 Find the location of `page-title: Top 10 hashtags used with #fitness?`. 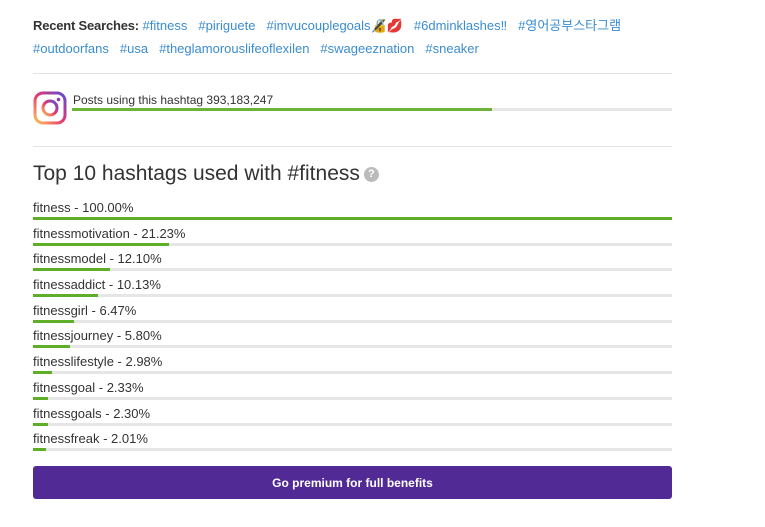

page-title: Top 10 hashtags used with #fitness? is located at coordinates (206, 174).